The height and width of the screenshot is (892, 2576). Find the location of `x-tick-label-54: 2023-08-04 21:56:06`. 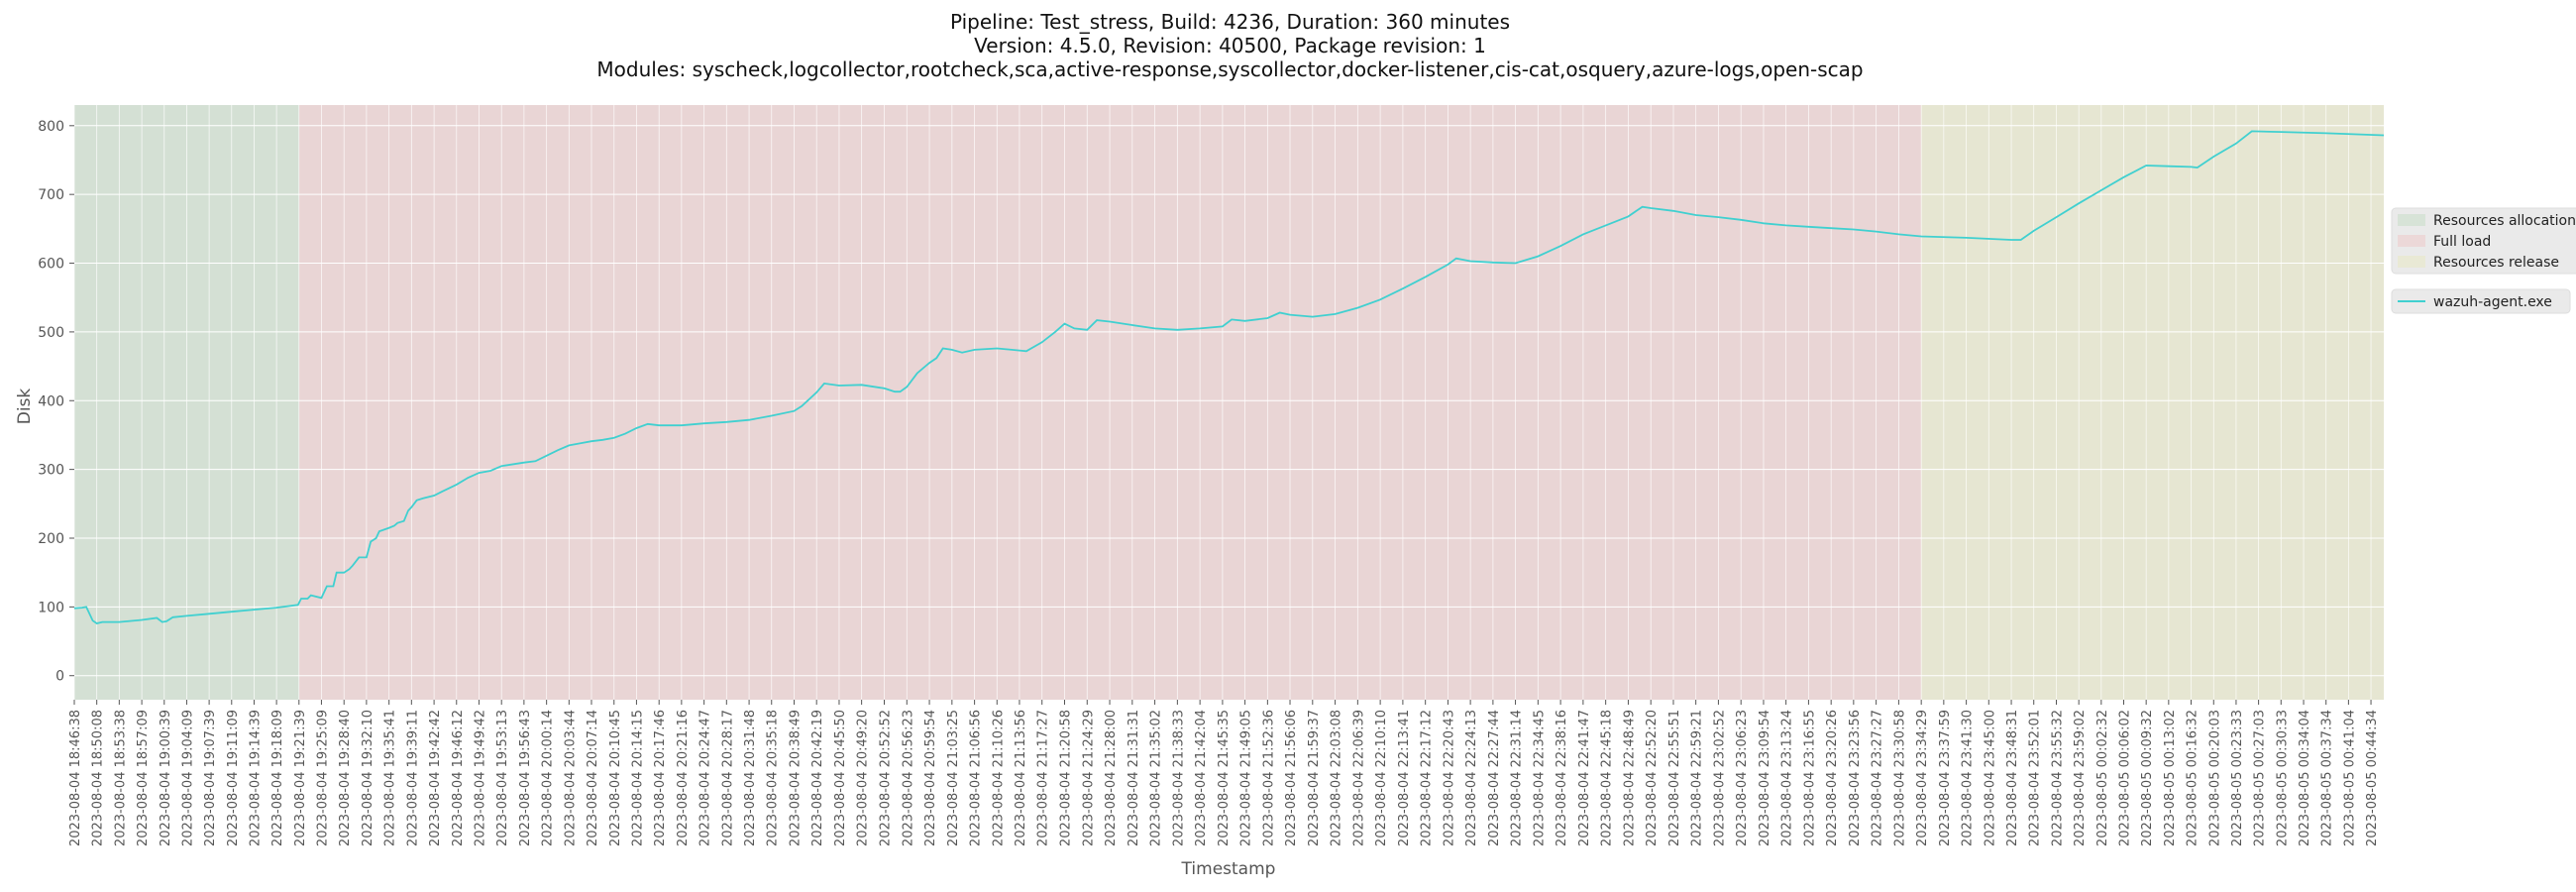

x-tick-label-54: 2023-08-04 21:56:06 is located at coordinates (1291, 778).